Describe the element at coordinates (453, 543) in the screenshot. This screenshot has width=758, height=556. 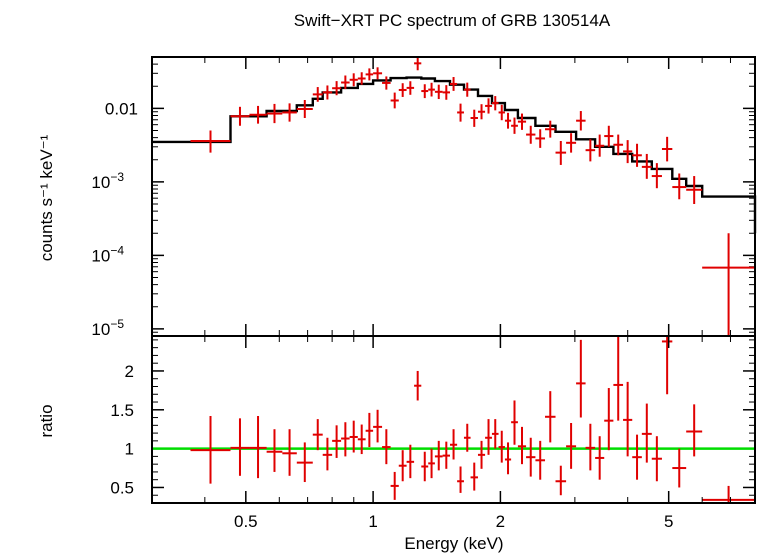
I see `x-axis-label: Energy (keV)` at that location.